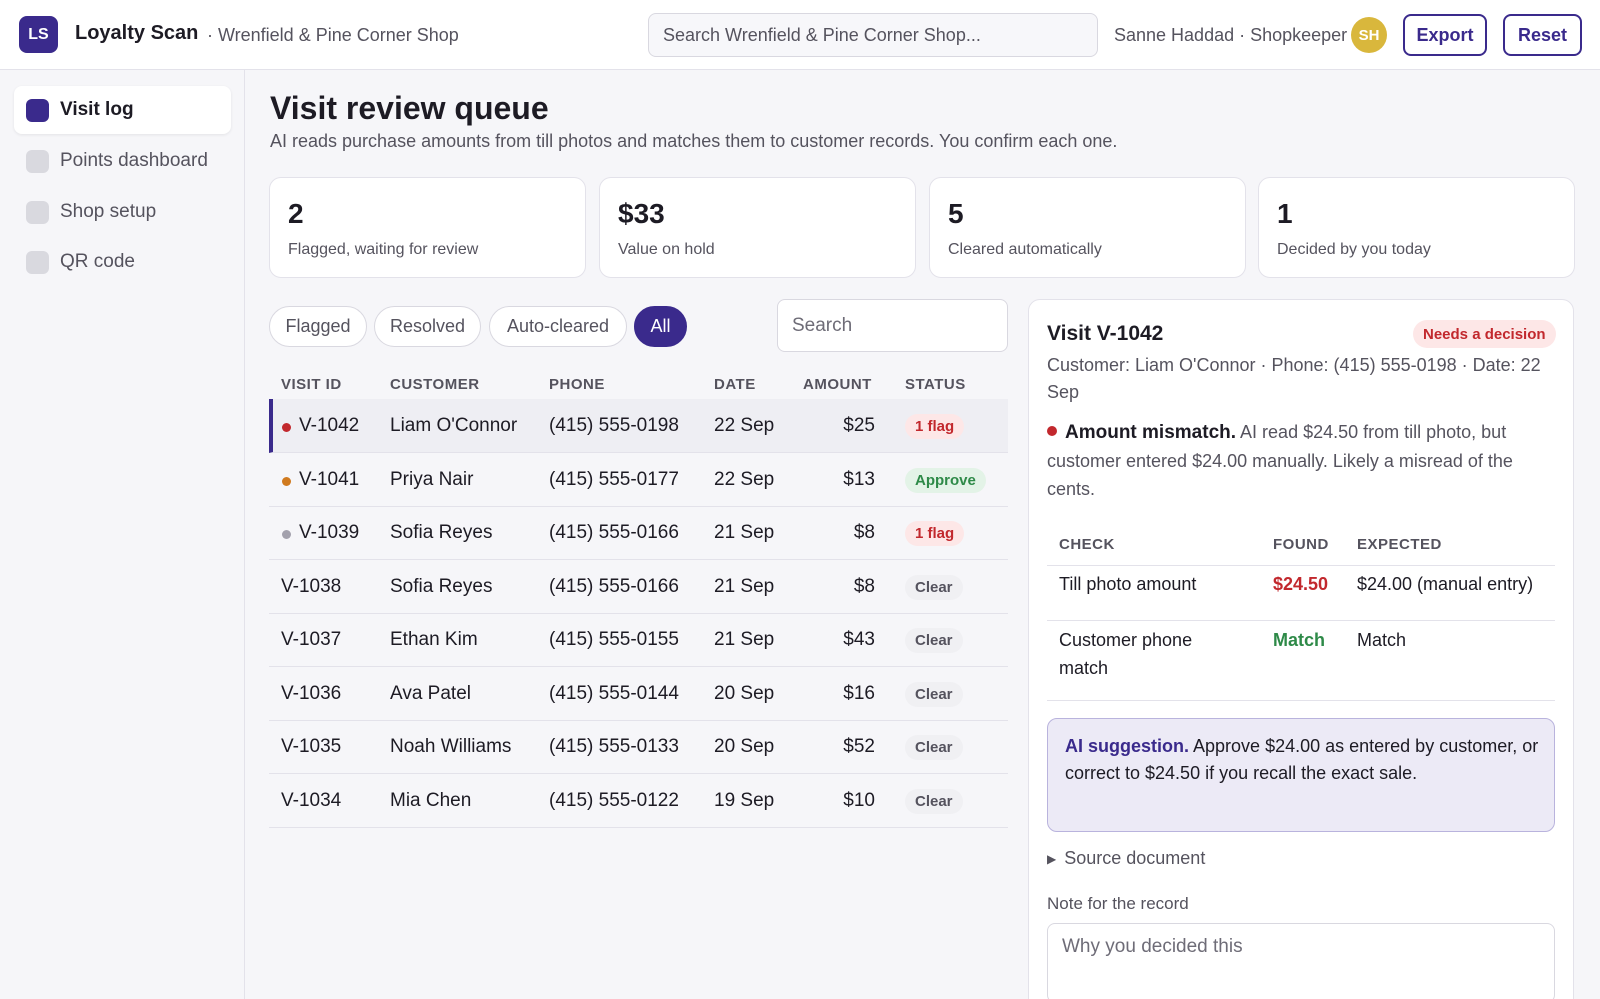 The width and height of the screenshot is (1600, 999). Describe the element at coordinates (614, 639) in the screenshot. I see `phone-cell: (415) 555-0155` at that location.